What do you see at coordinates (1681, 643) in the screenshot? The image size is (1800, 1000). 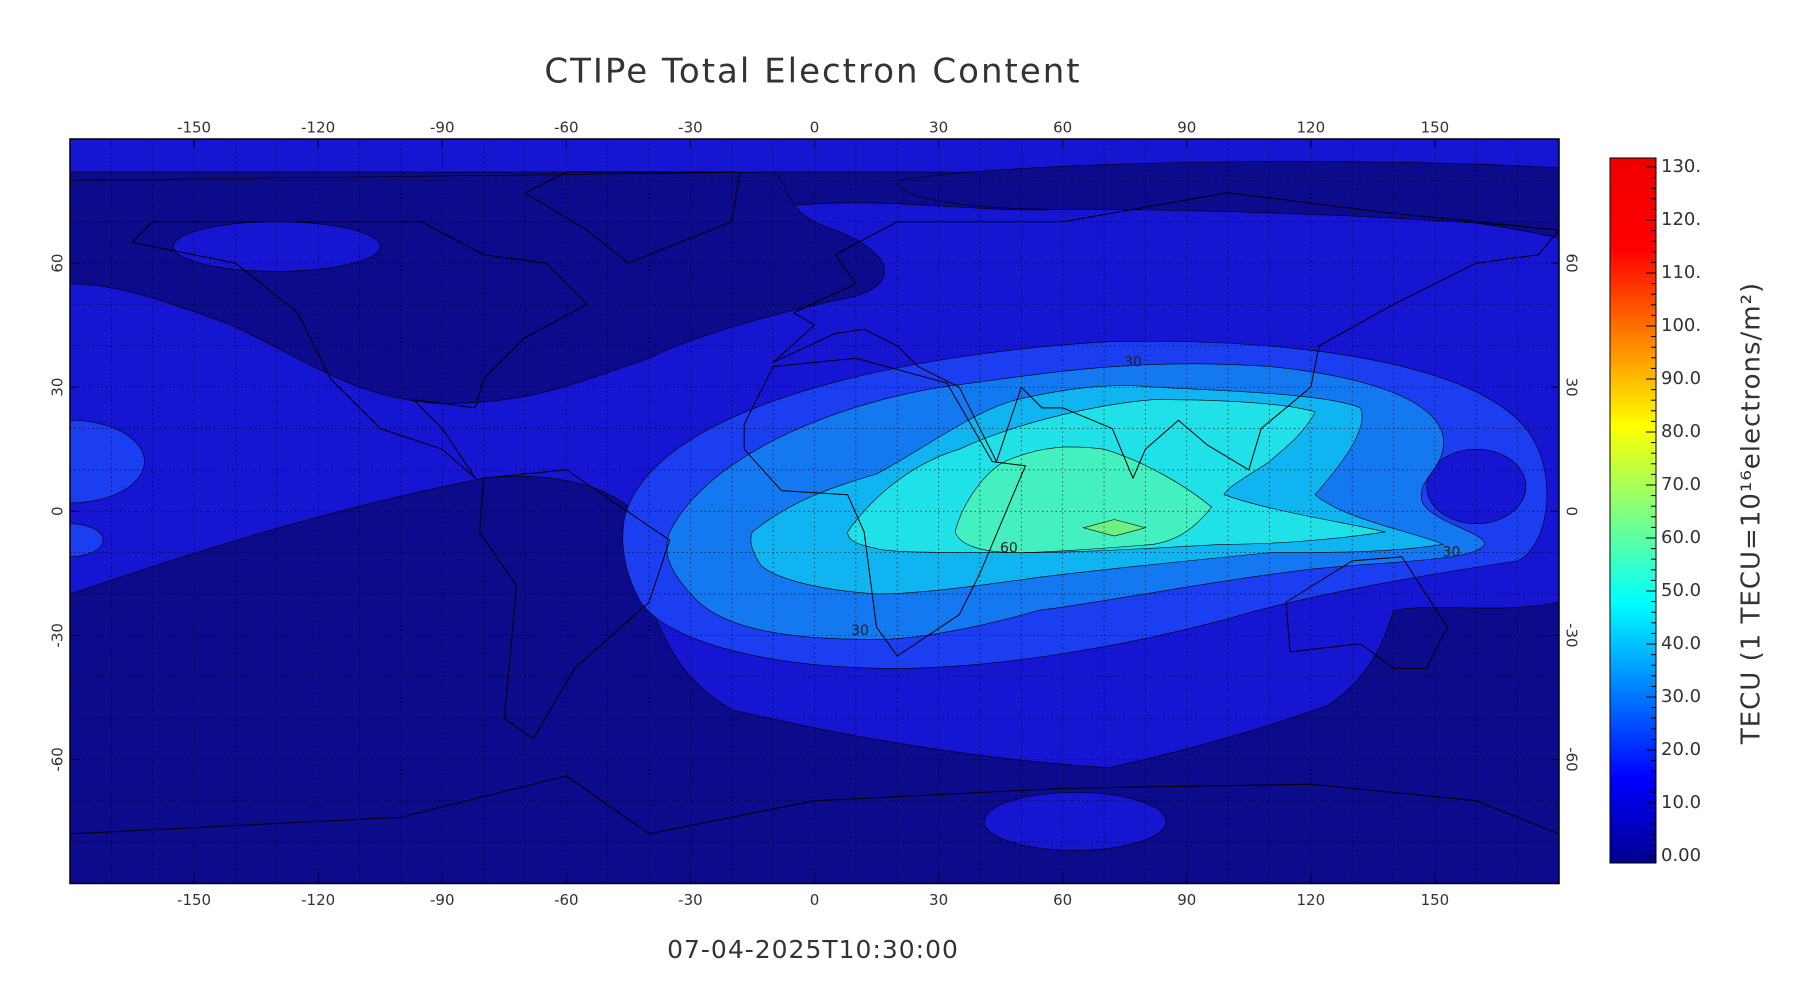 I see `colorbar-tick-label: 40.0` at bounding box center [1681, 643].